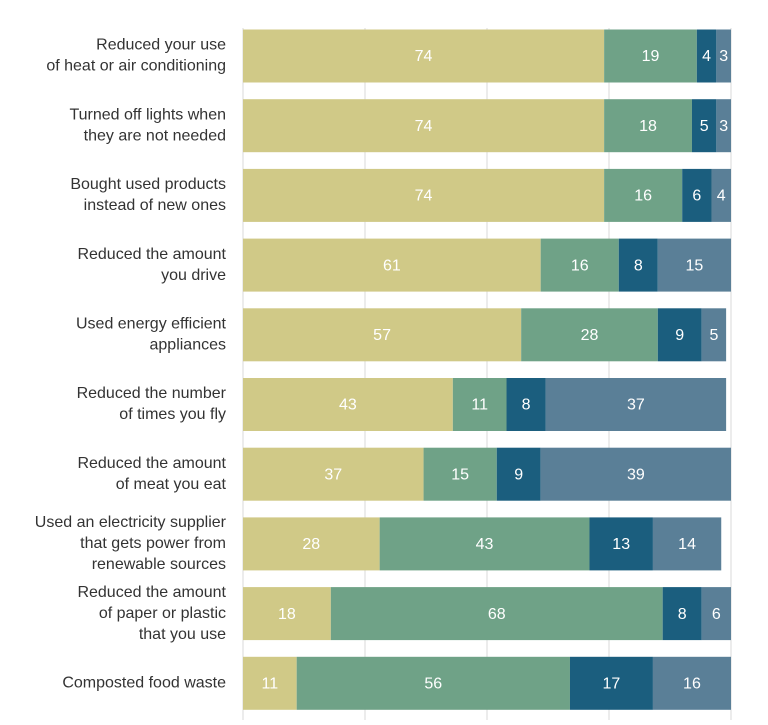 The height and width of the screenshot is (725, 768). Describe the element at coordinates (193, 275) in the screenshot. I see `category-label: you drive` at that location.